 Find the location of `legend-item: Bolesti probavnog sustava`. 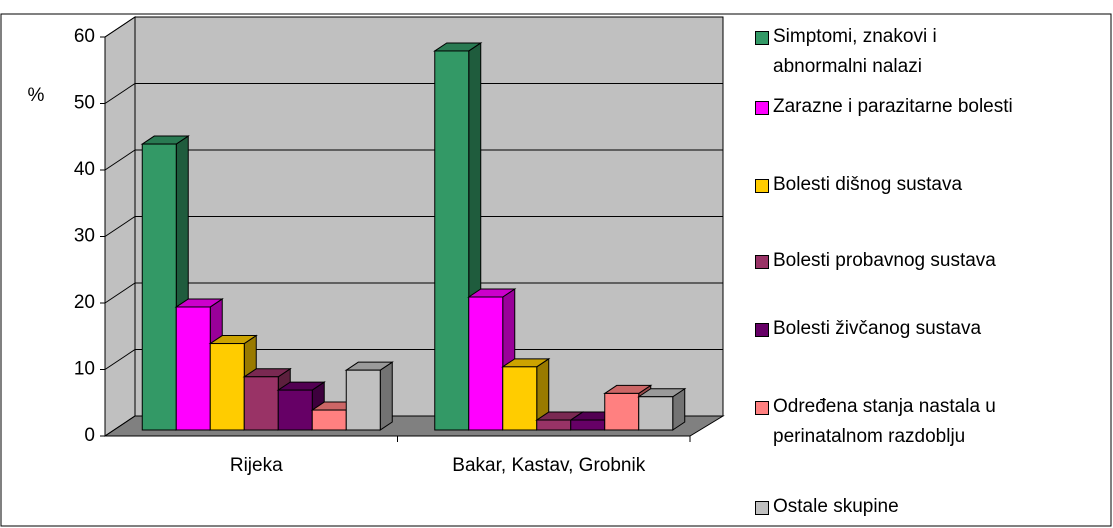

legend-item: Bolesti probavnog sustava is located at coordinates (930, 261).